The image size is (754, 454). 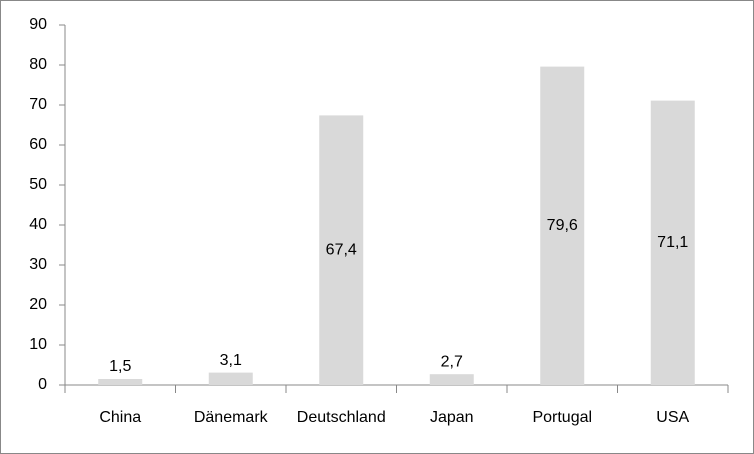 I want to click on x-tick-label: China, so click(x=120, y=417).